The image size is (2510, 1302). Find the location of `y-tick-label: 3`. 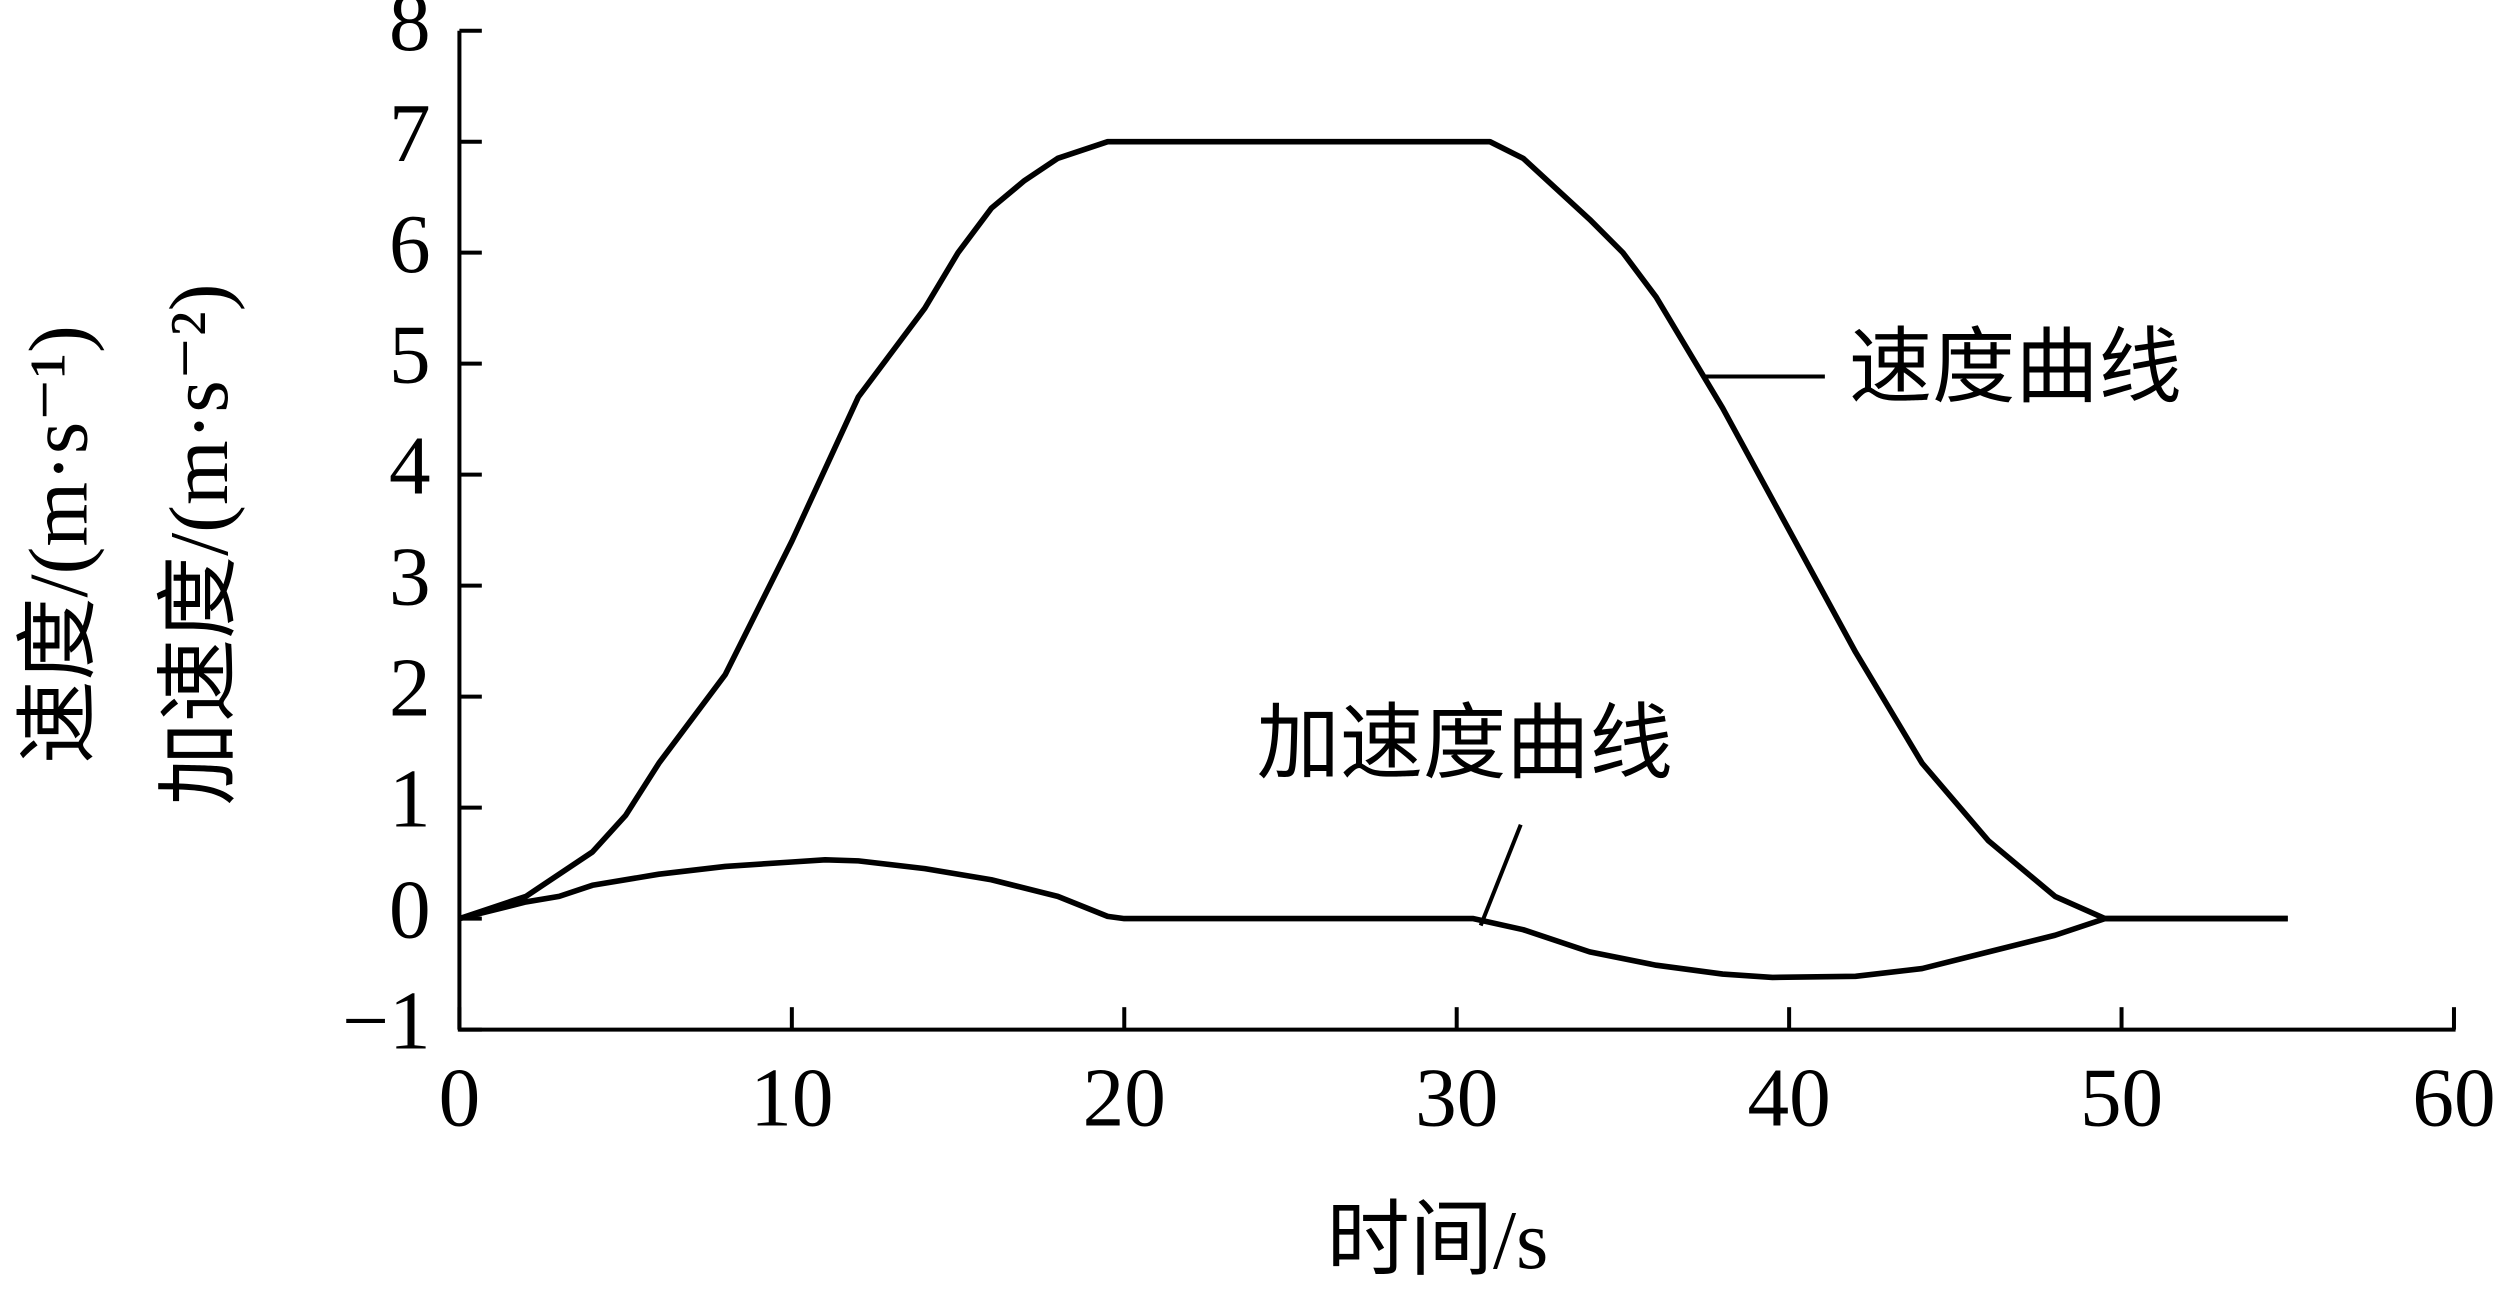

y-tick-label: 3 is located at coordinates (410, 578).